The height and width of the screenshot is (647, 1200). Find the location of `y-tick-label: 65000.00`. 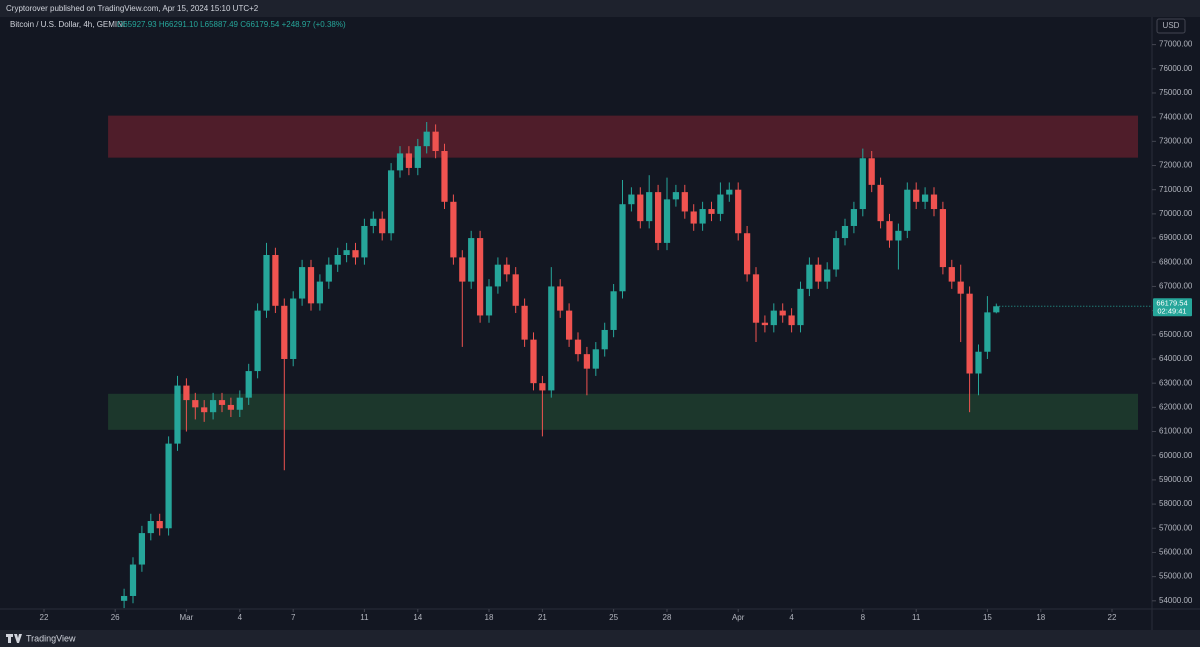

y-tick-label: 65000.00 is located at coordinates (1176, 334).